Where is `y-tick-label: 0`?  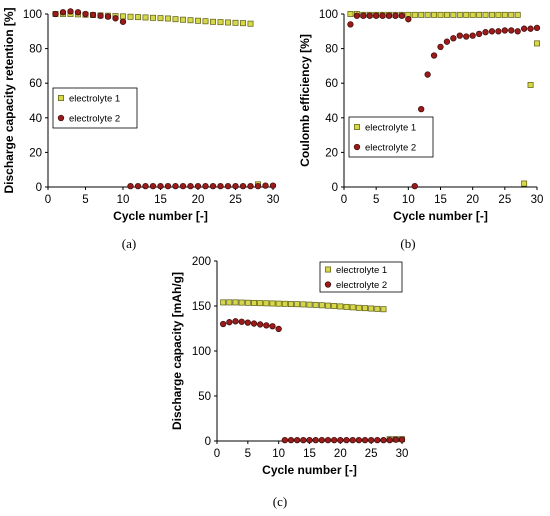
y-tick-label: 0 is located at coordinates (335, 188).